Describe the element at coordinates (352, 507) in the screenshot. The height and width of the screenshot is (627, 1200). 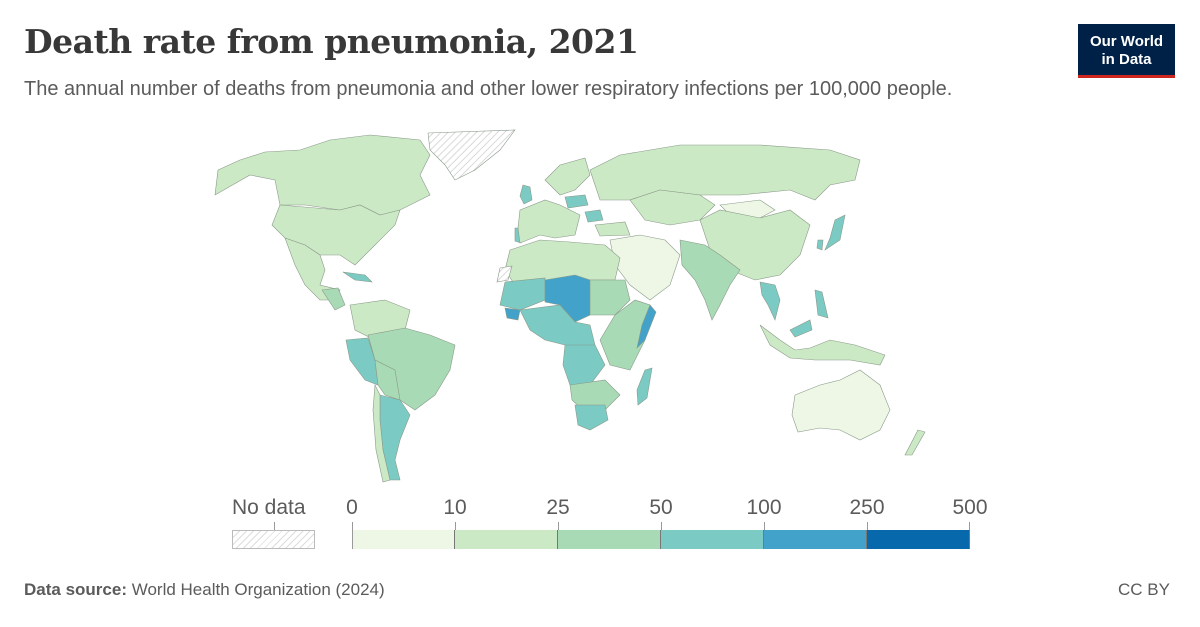
I see `legend-tick-label: 0` at that location.